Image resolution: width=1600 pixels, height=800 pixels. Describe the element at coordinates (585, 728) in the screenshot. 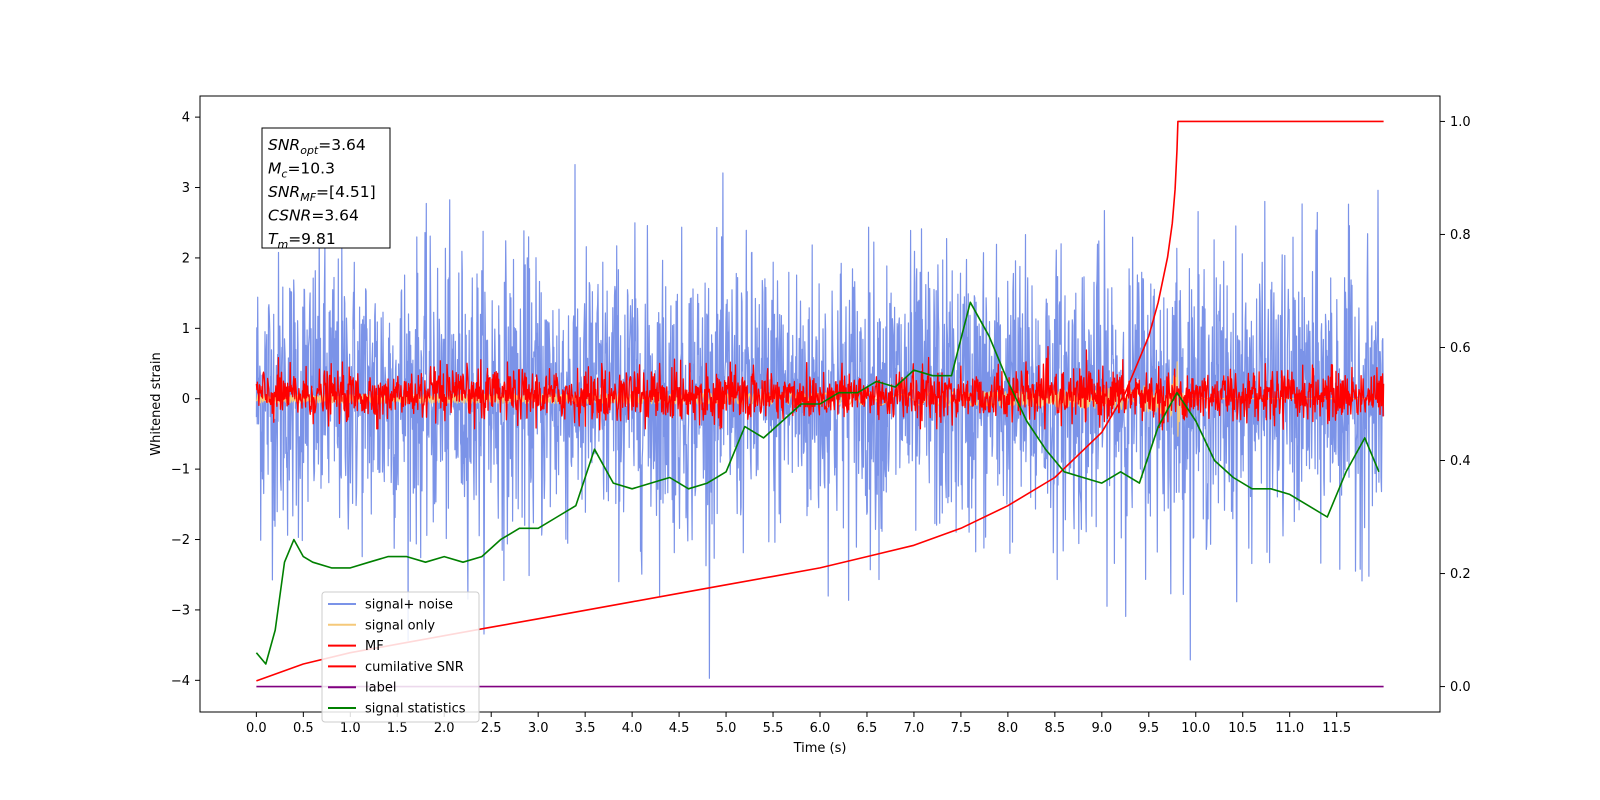

I see `x-tick-label: 3.5` at that location.